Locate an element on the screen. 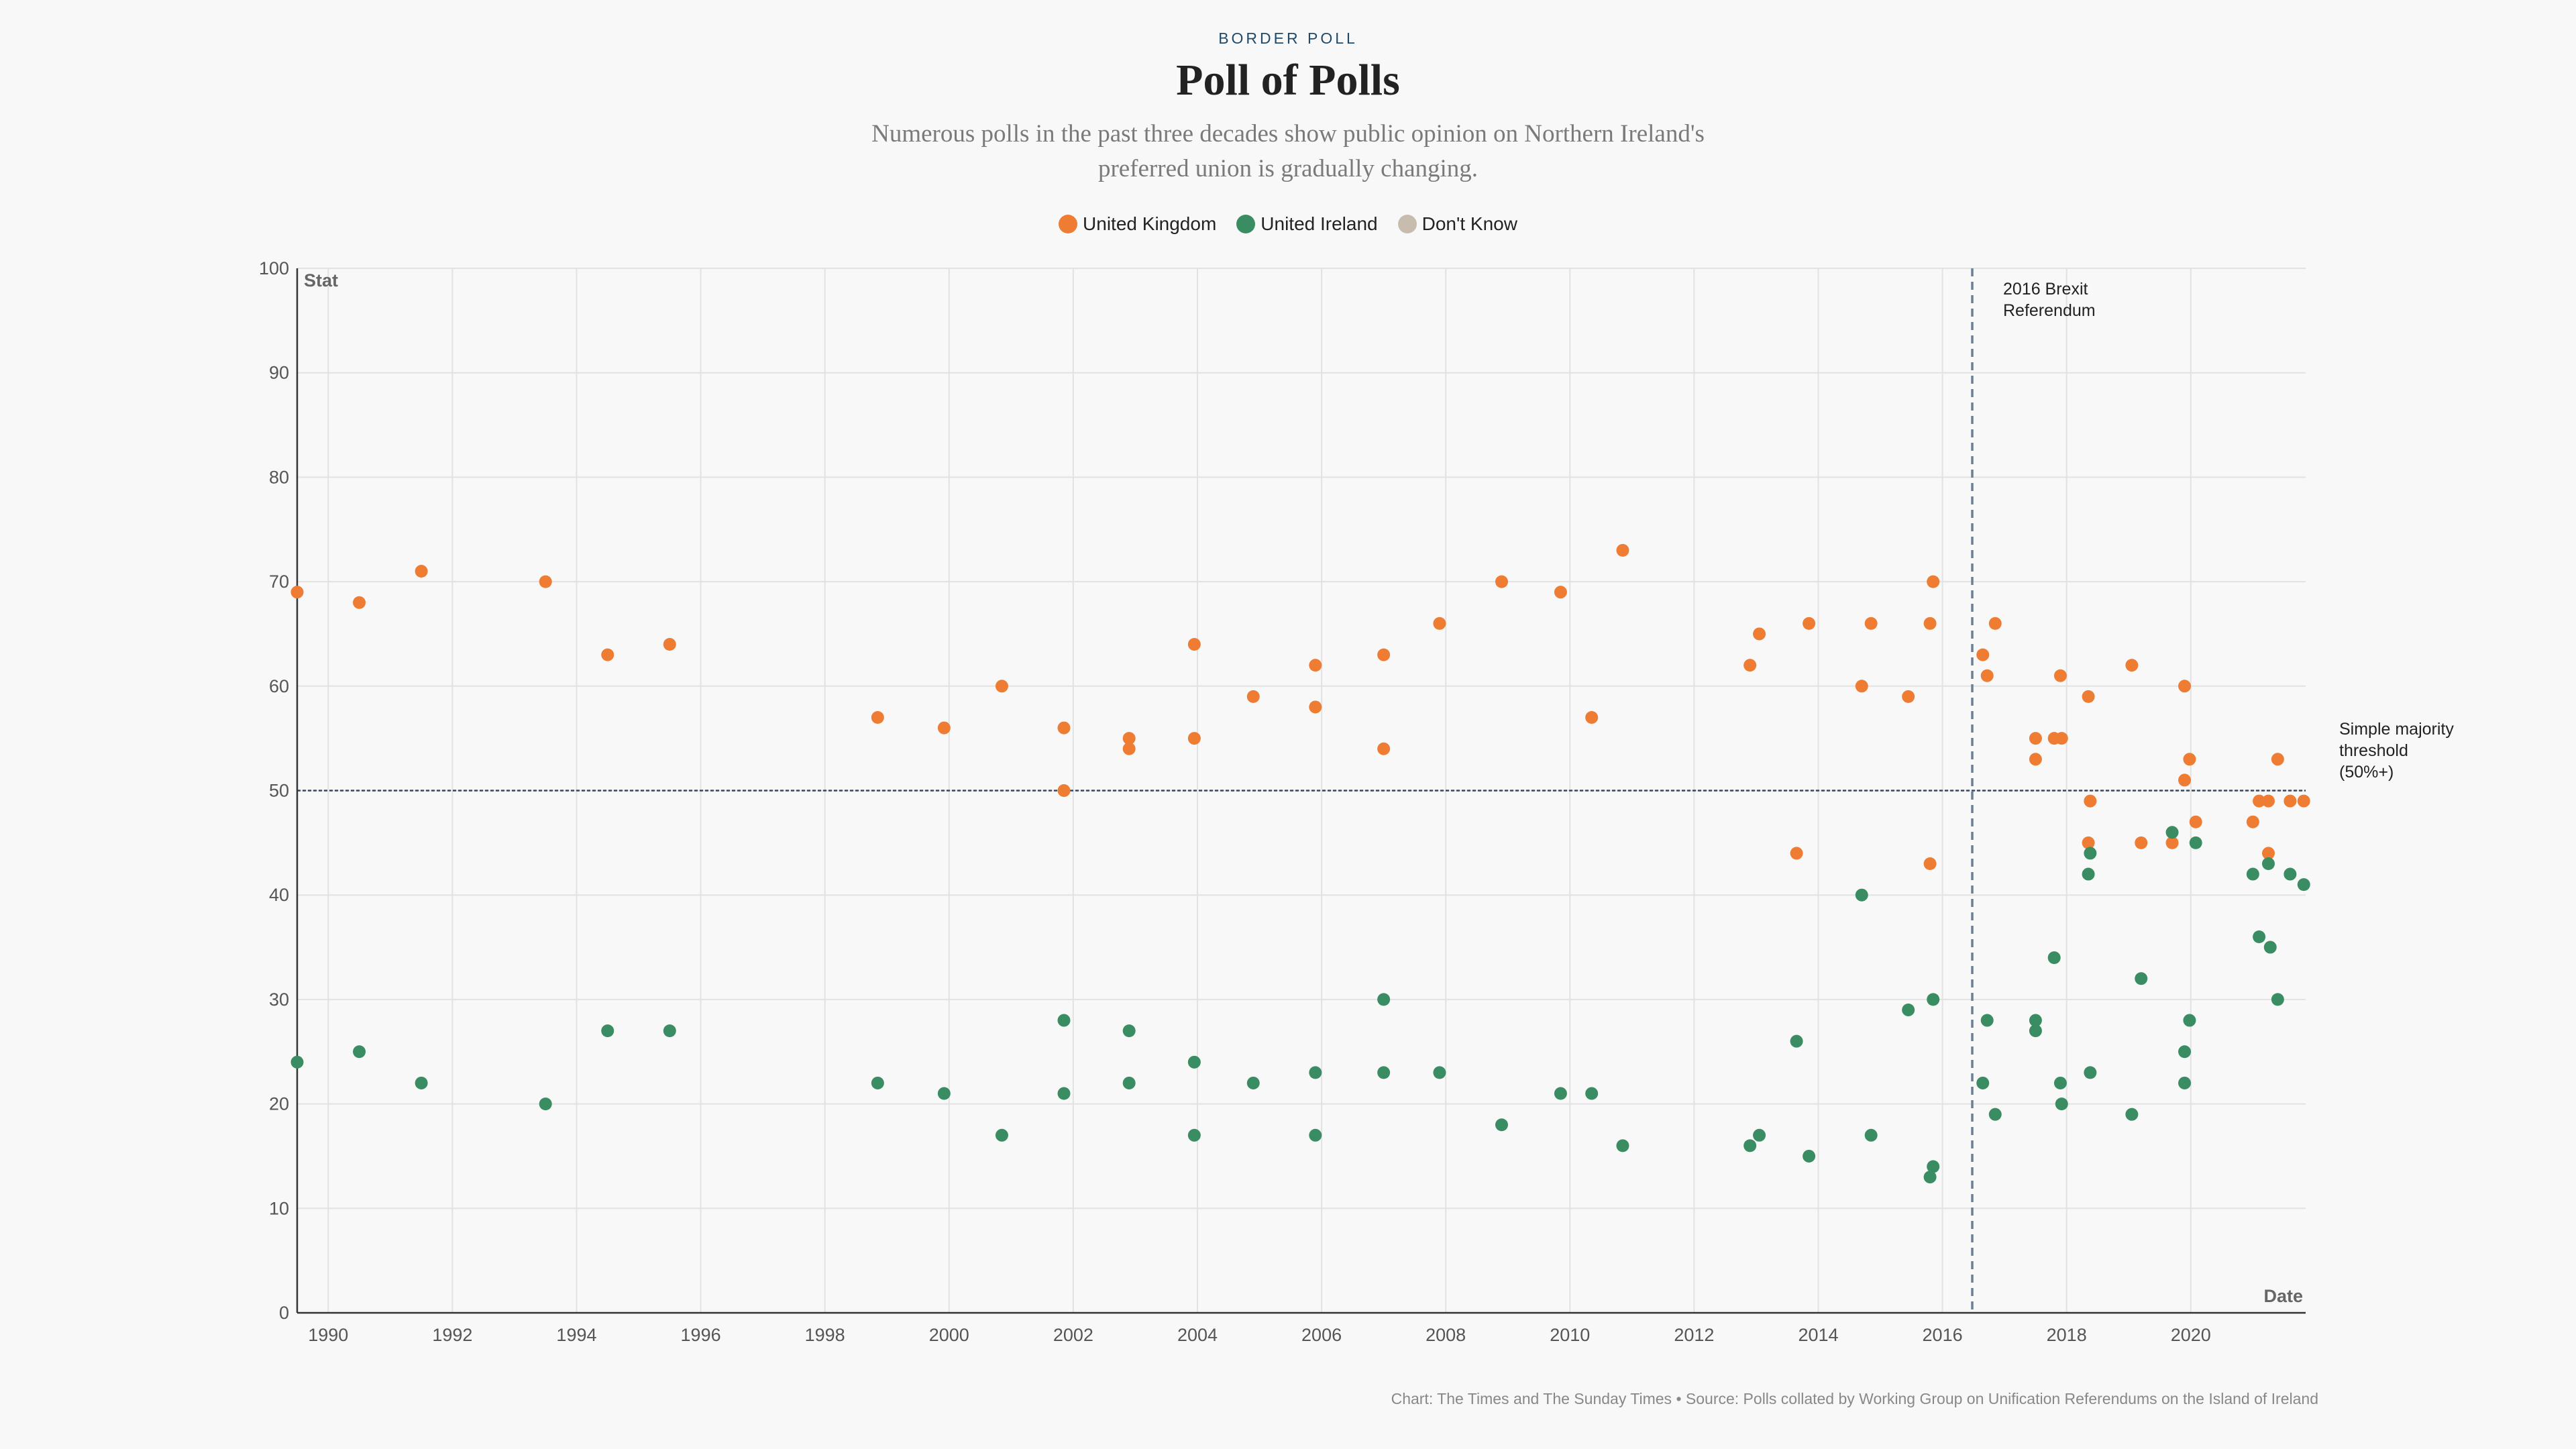 The image size is (2576, 1449). x-tick-label-2018: 2018 is located at coordinates (2067, 1335).